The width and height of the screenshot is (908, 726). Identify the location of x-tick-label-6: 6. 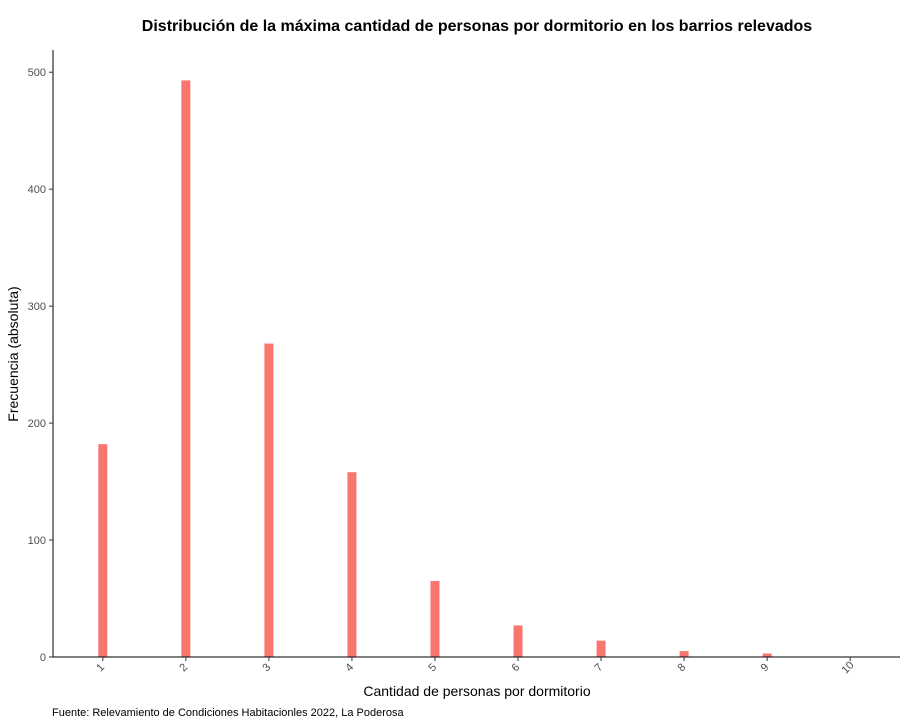
(515, 667).